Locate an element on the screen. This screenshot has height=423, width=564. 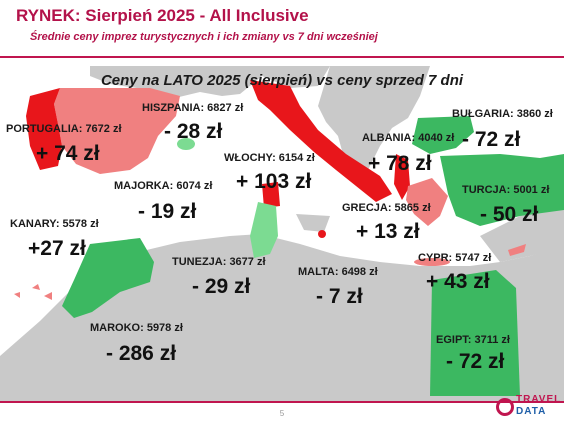
sardinia-shape is located at coordinates (271, 195).